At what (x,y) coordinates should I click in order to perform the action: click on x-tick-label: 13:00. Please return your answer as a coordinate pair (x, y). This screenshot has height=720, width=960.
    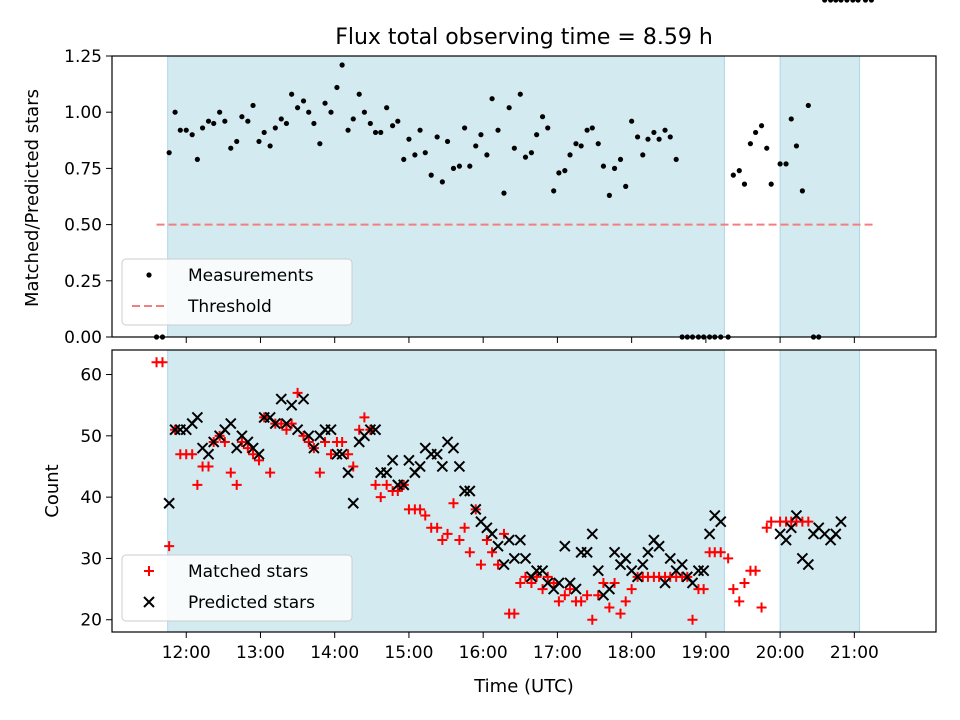
    Looking at the image, I should click on (260, 653).